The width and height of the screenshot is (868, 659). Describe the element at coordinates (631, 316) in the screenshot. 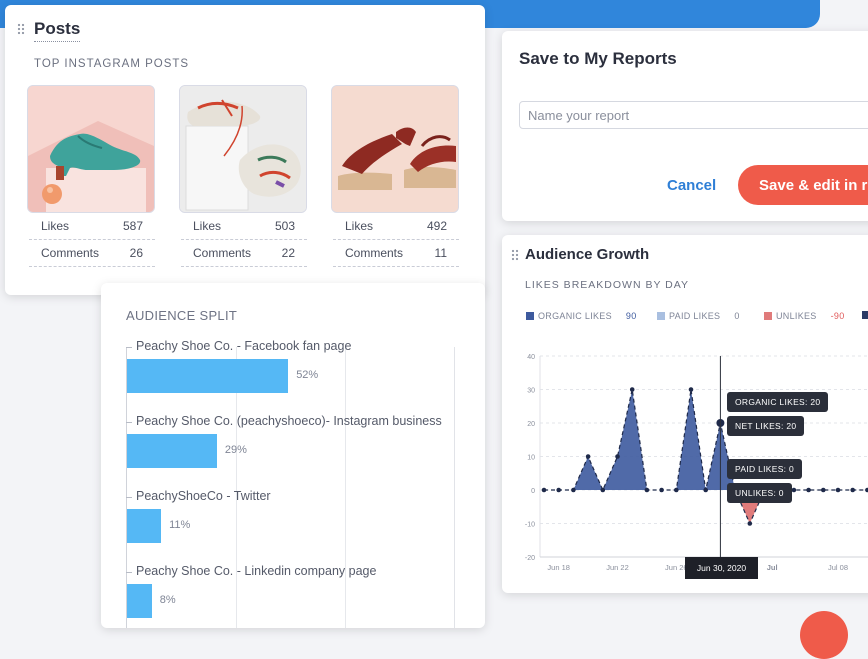

I see `legend-value: 90` at that location.